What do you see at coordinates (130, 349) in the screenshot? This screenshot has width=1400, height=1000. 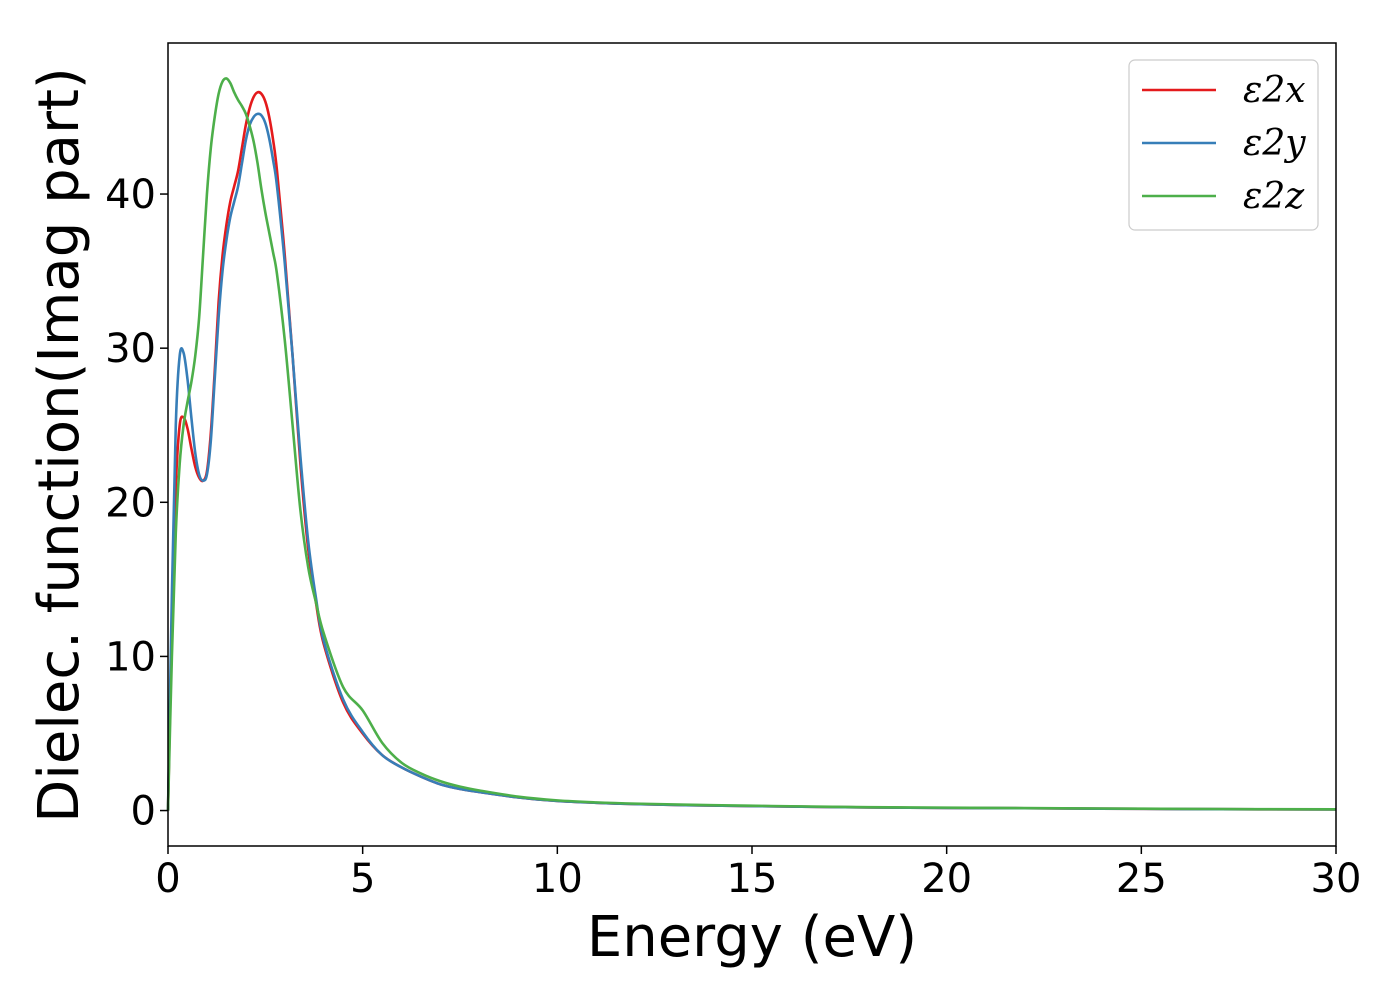 I see `y-tick-label: 30` at bounding box center [130, 349].